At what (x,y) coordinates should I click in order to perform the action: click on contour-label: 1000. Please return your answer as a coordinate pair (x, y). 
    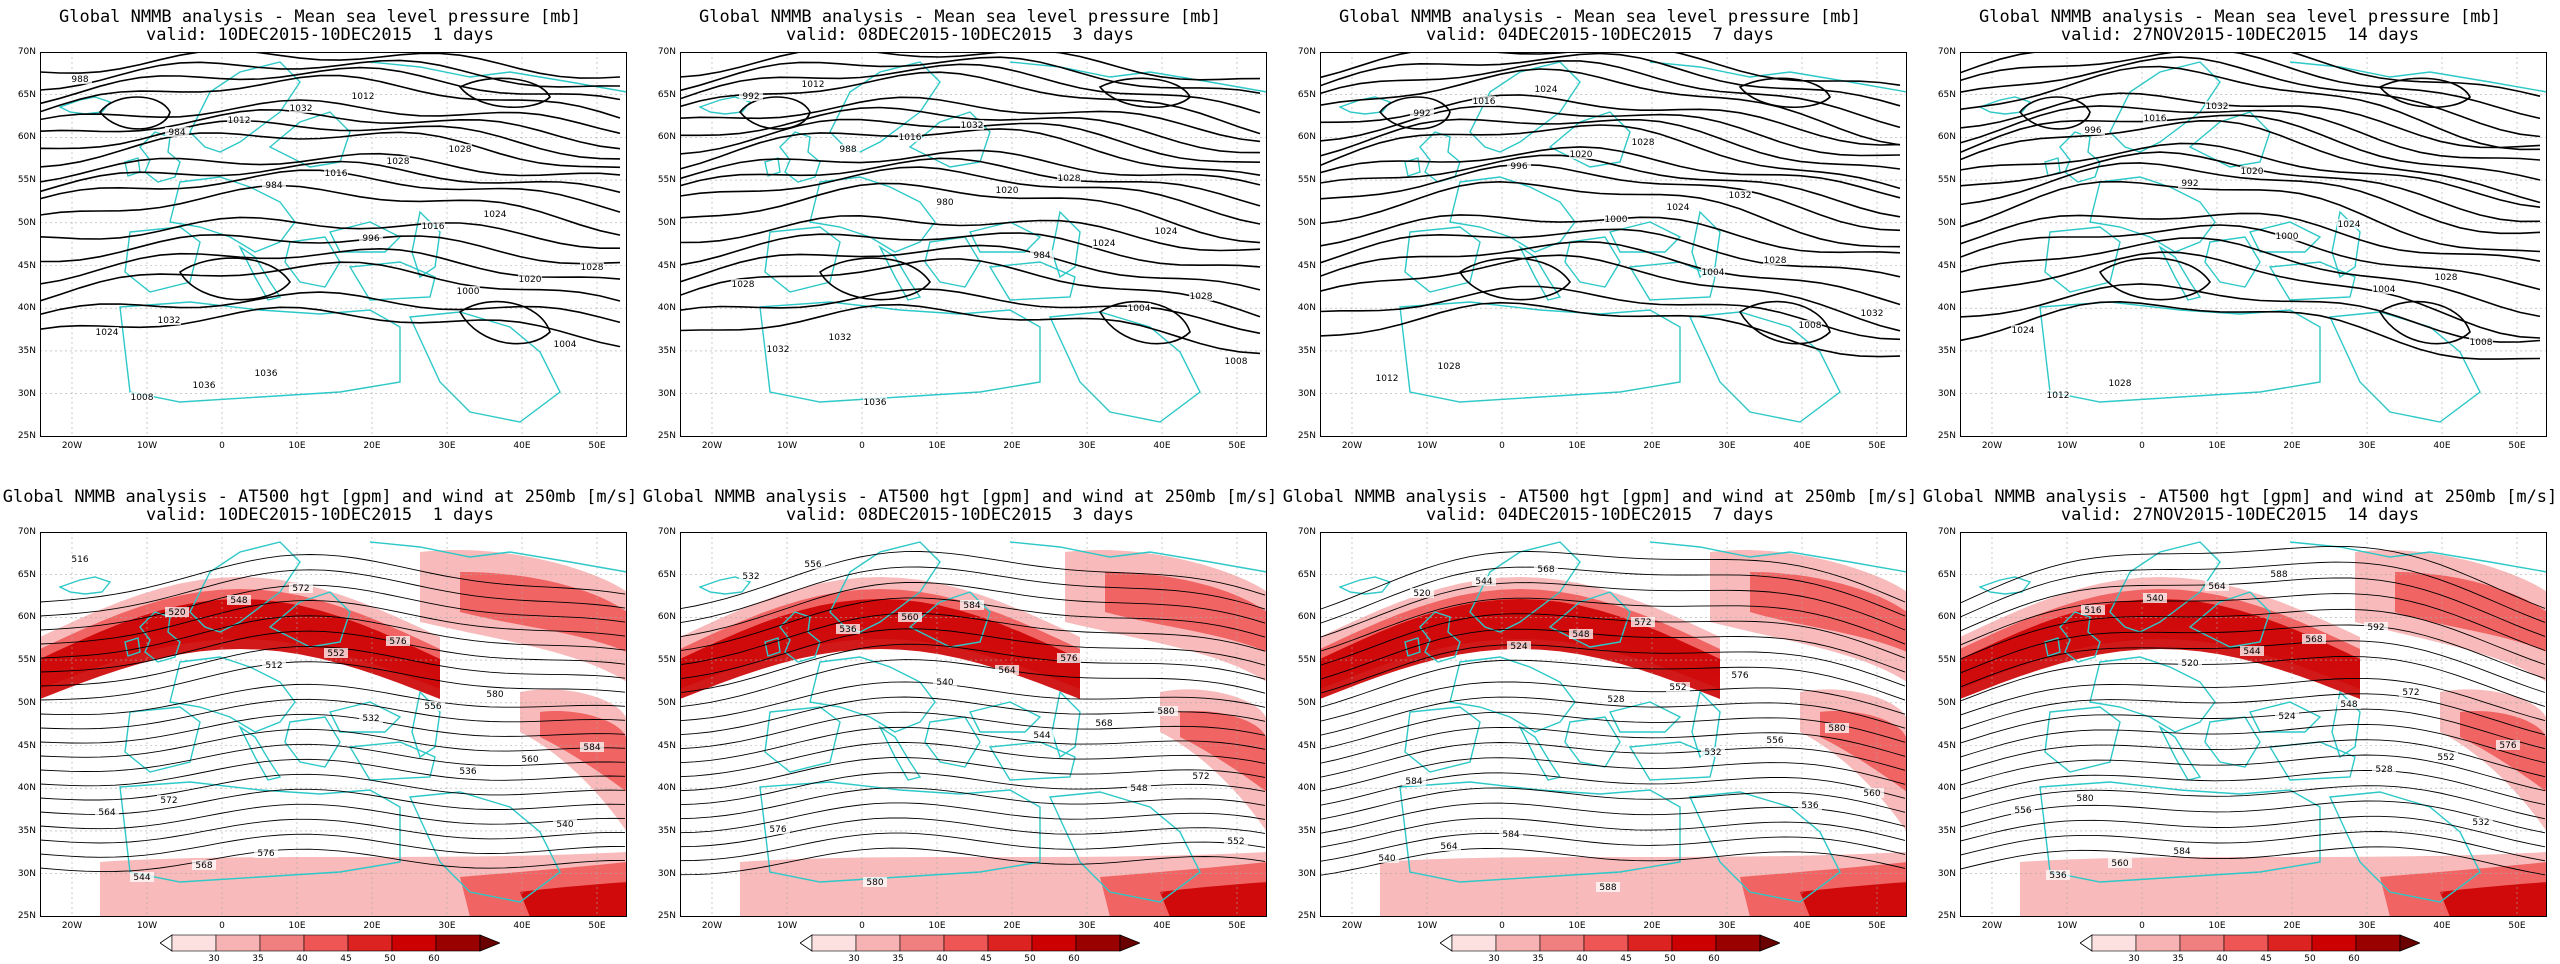
    Looking at the image, I should click on (2287, 237).